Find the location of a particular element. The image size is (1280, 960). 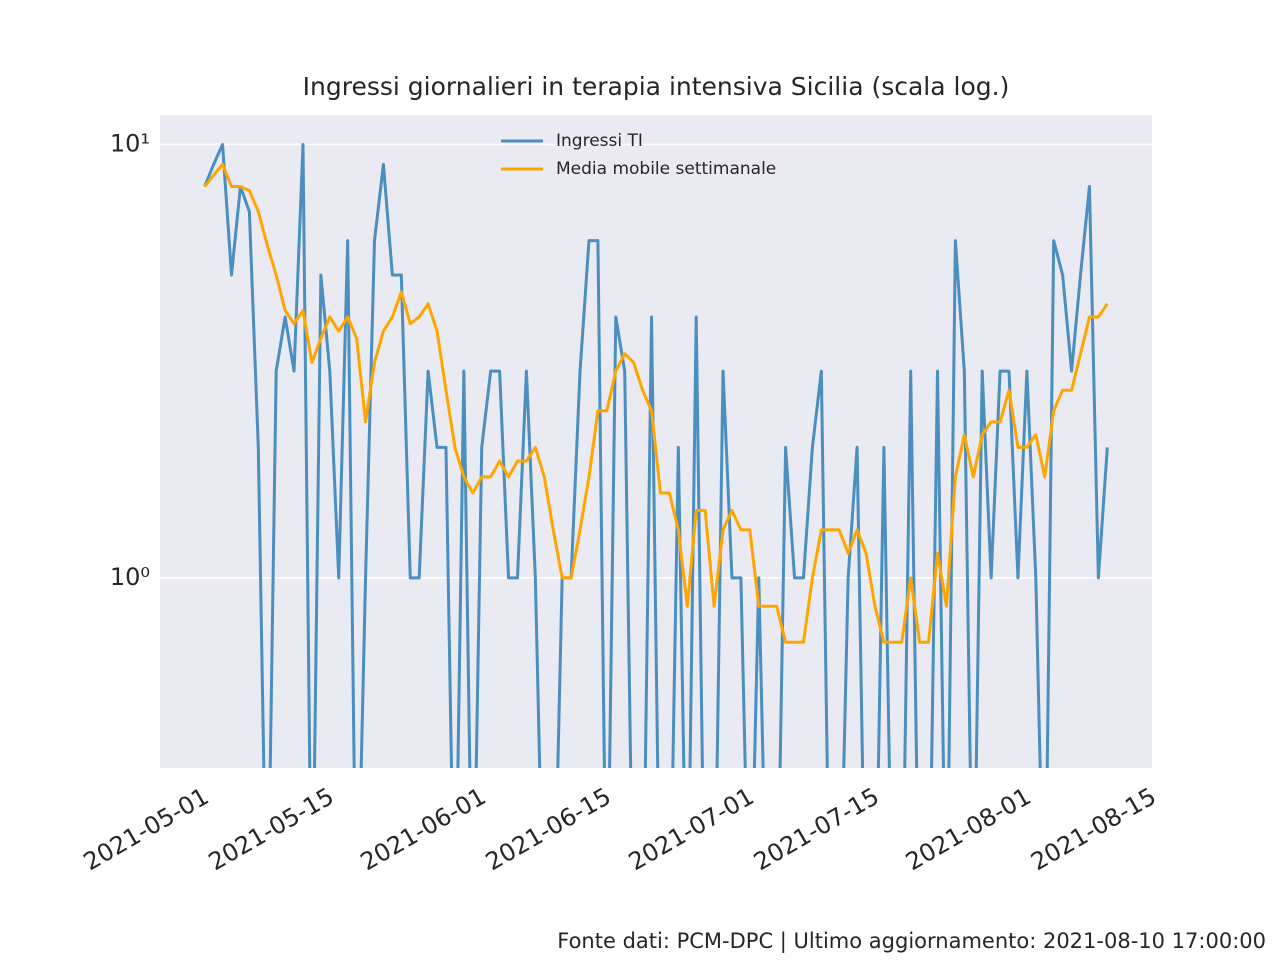

x-tick-label: 2021-07-15 is located at coordinates (816, 829).